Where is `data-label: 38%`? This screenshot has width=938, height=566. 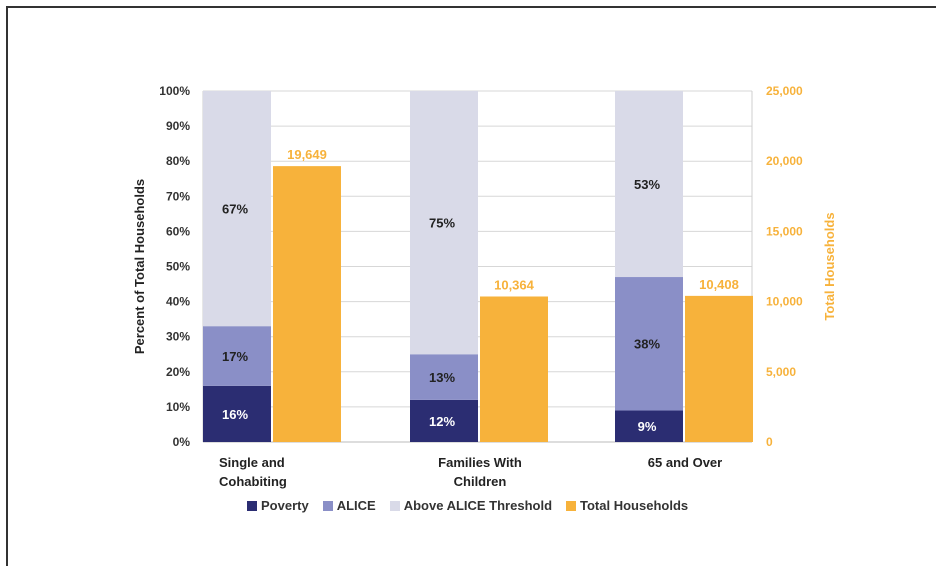
data-label: 38% is located at coordinates (647, 344).